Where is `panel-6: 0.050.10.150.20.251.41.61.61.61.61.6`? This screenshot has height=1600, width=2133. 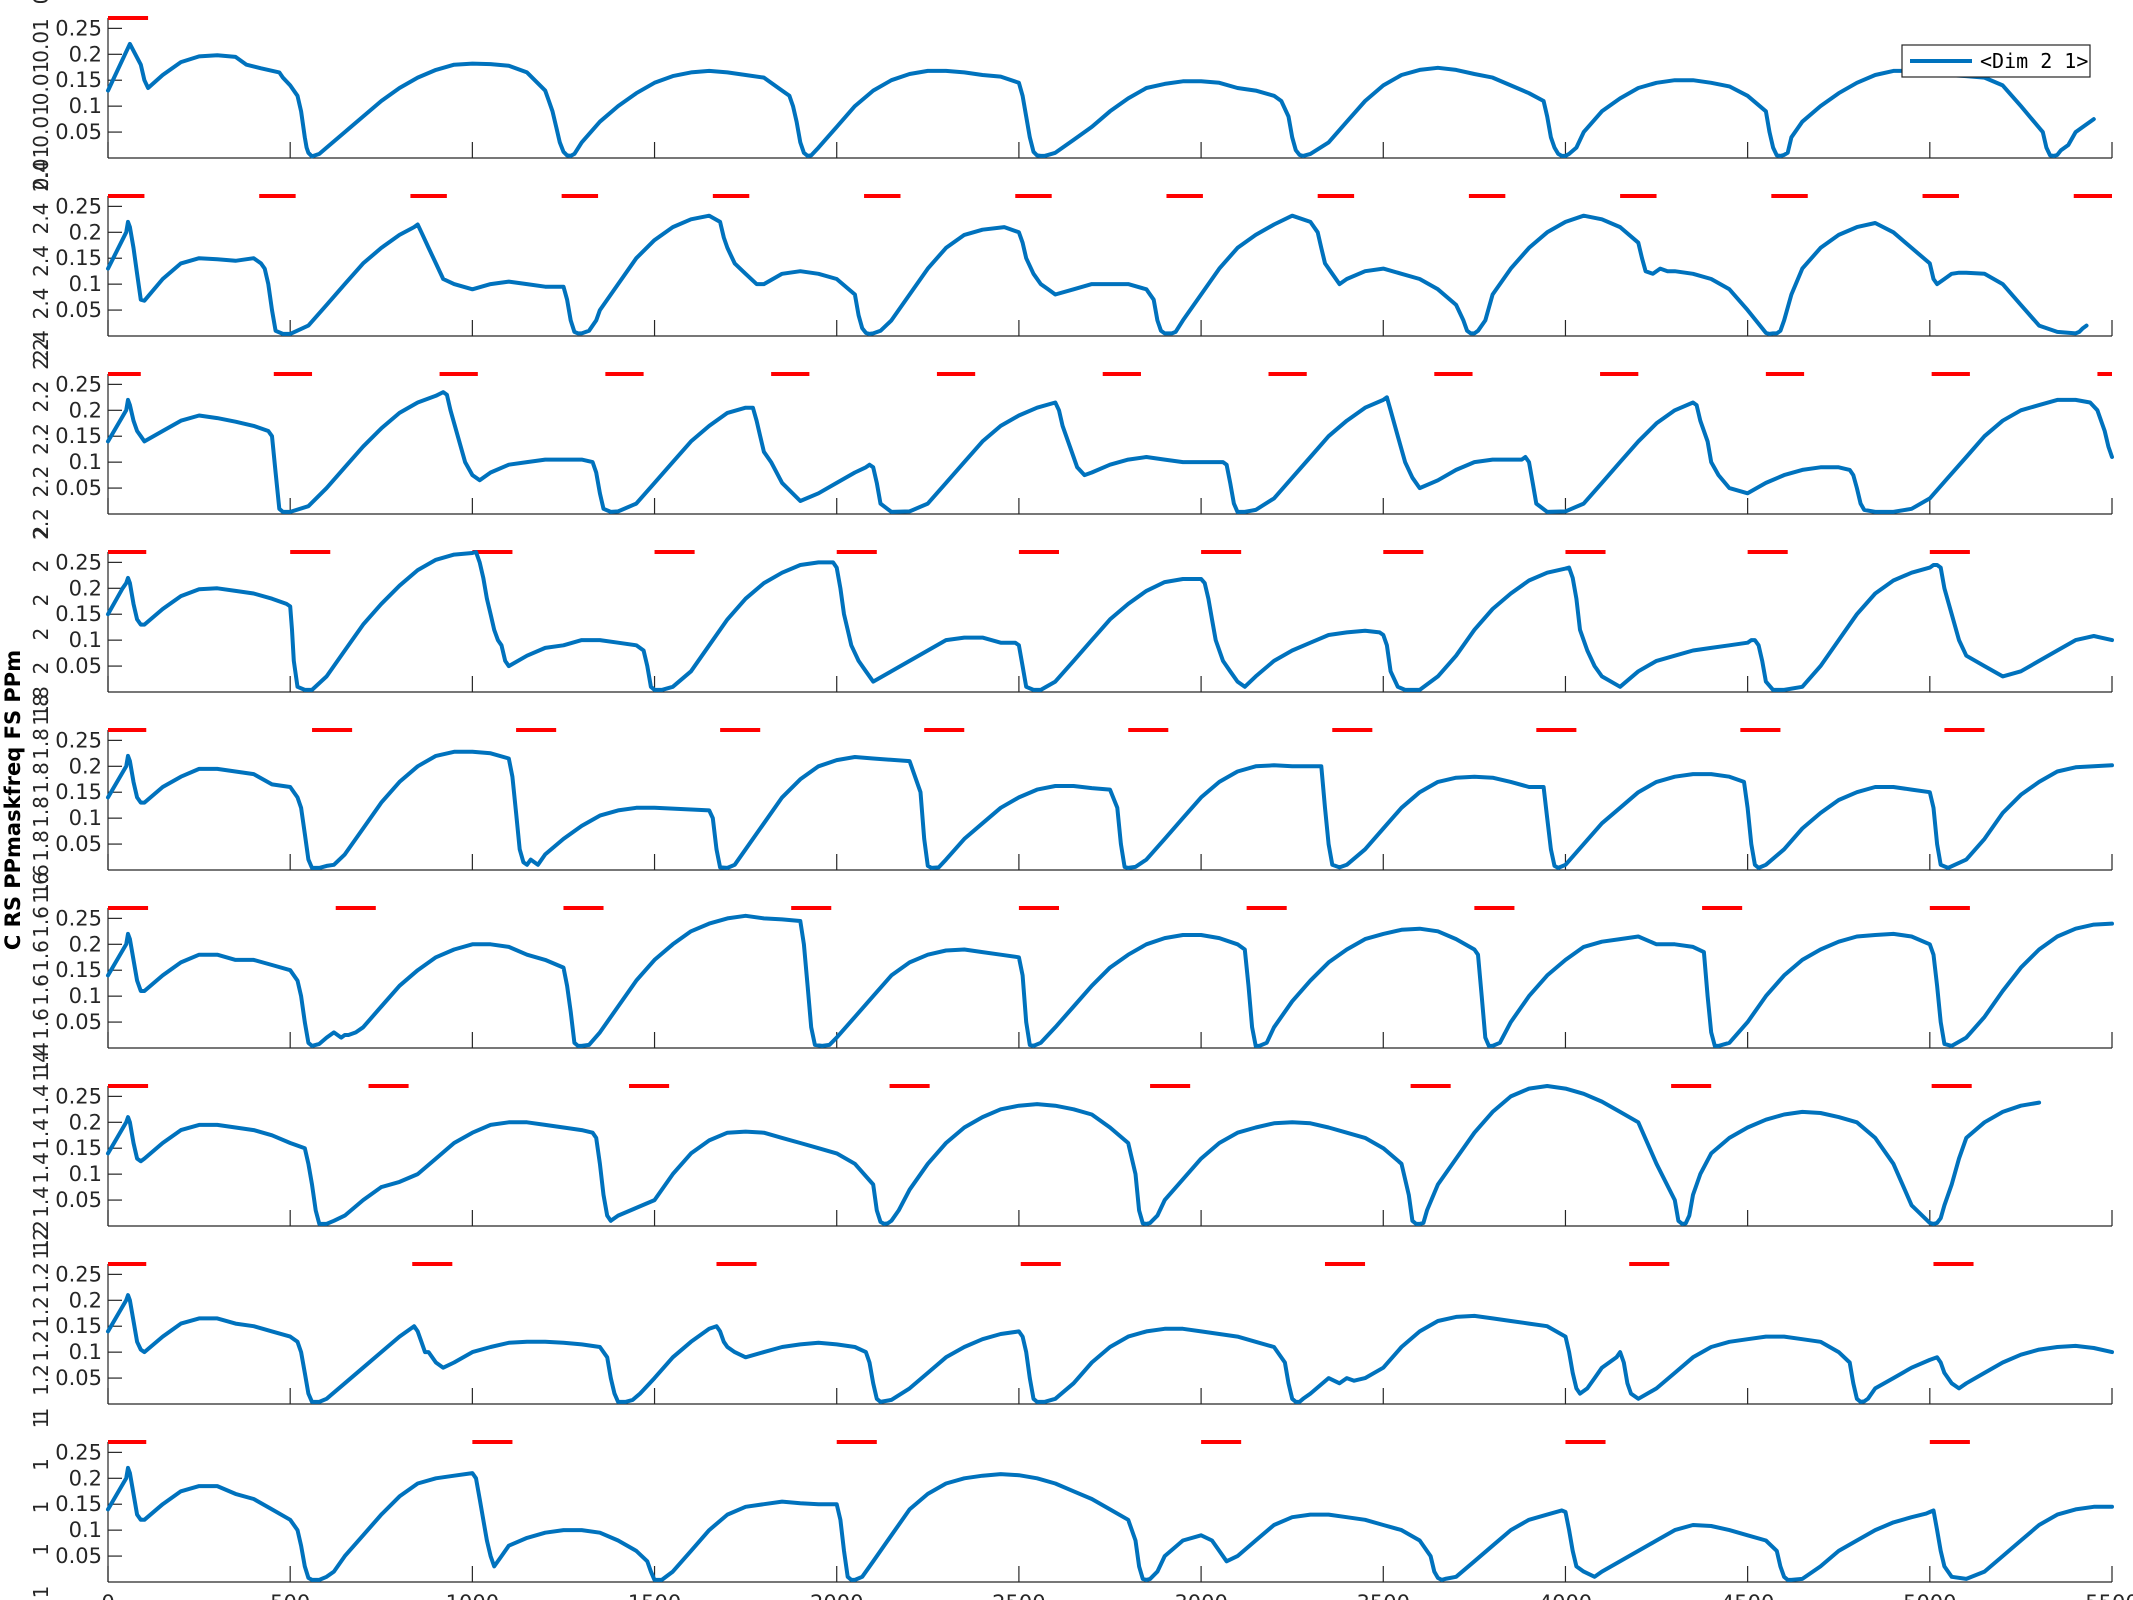 panel-6: 0.050.10.150.20.251.41.61.61.61.61.6 is located at coordinates (1071, 973).